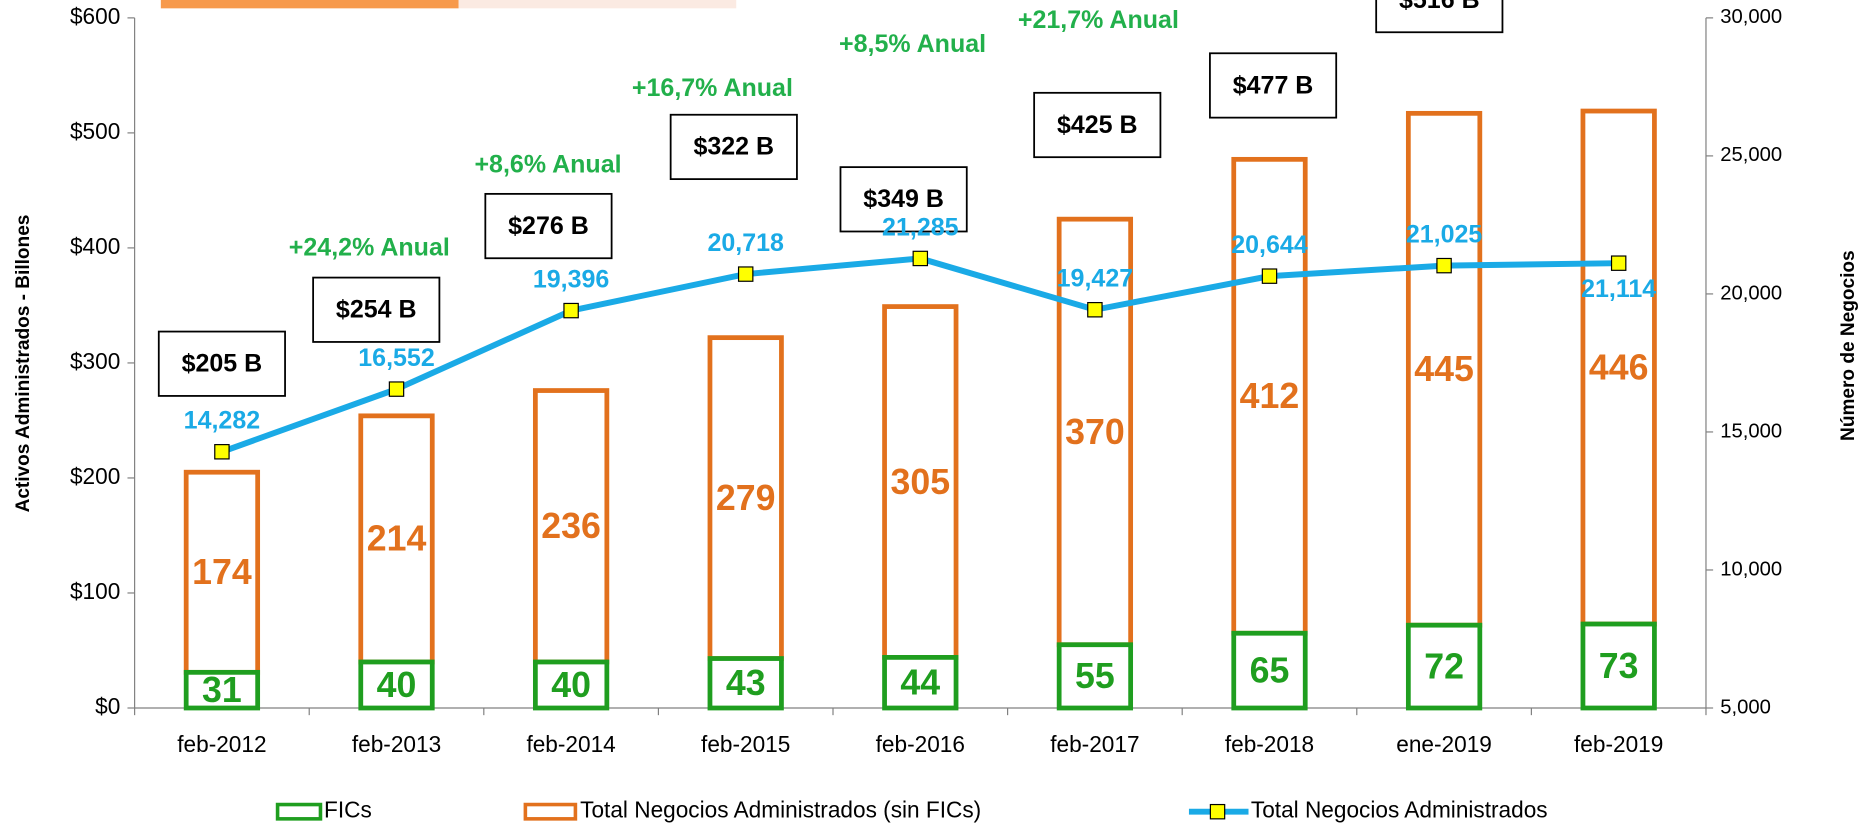  Describe the element at coordinates (1751, 155) in the screenshot. I see `y2-tick-label: 25,000` at that location.